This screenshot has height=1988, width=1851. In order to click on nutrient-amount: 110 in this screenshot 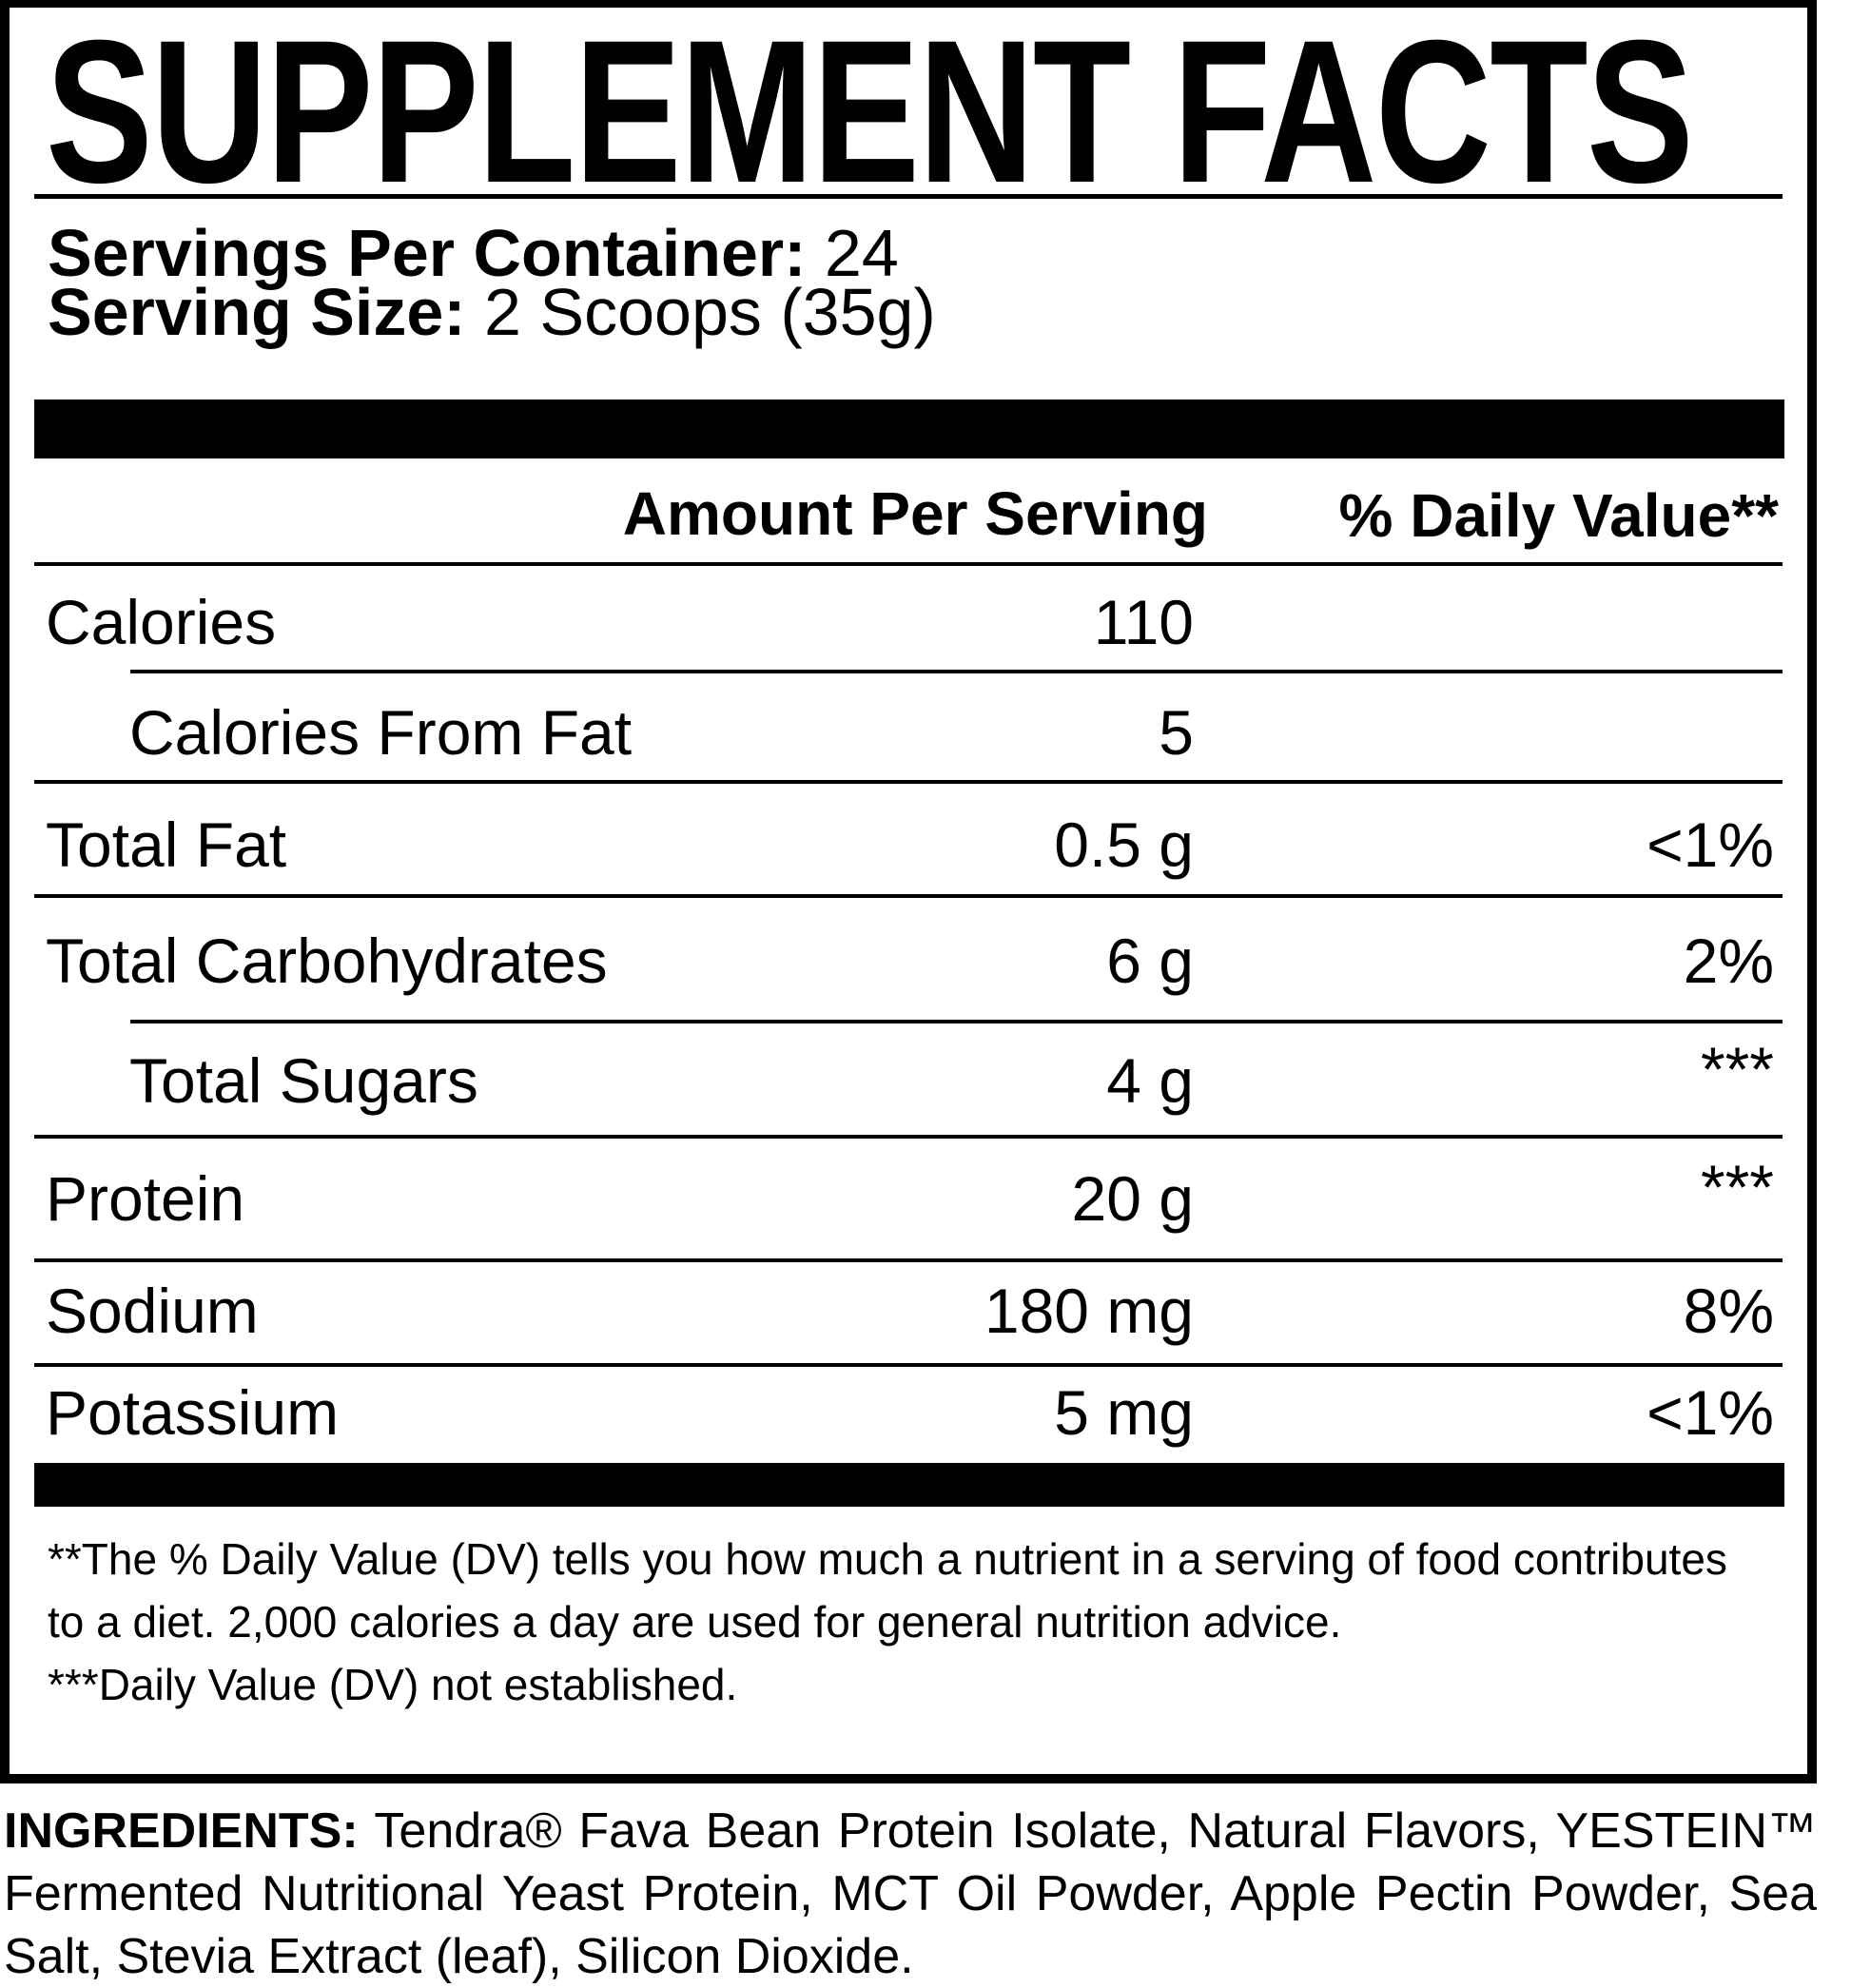, I will do `click(1144, 622)`.